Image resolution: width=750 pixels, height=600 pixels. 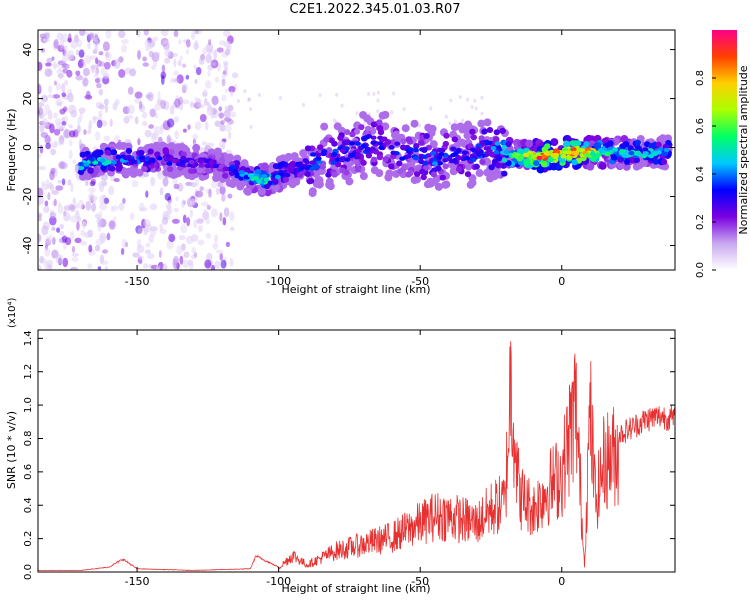 I want to click on colorbar-tick-label: 0.0, so click(x=700, y=270).